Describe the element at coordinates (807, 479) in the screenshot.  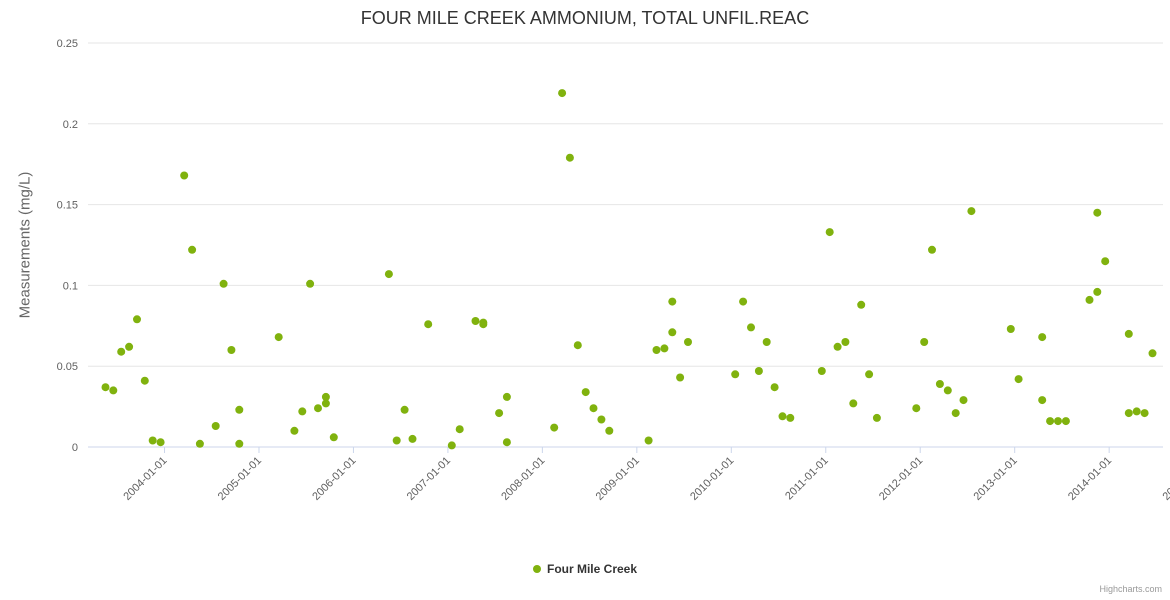
I see `x-axis-tick-label: 2011-01-01` at that location.